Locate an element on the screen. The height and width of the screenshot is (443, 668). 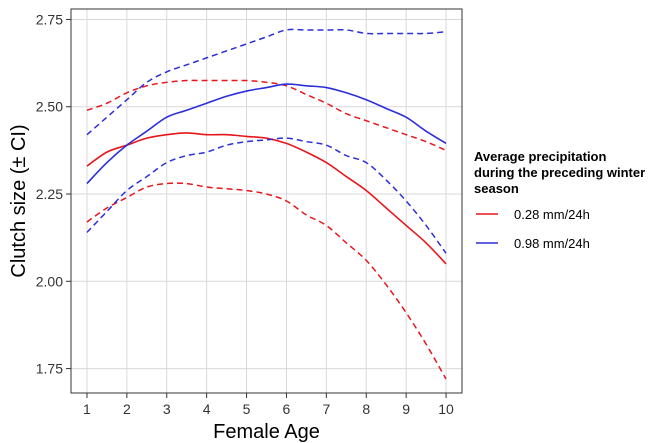
y-tick-label: 2.75 is located at coordinates (49, 19).